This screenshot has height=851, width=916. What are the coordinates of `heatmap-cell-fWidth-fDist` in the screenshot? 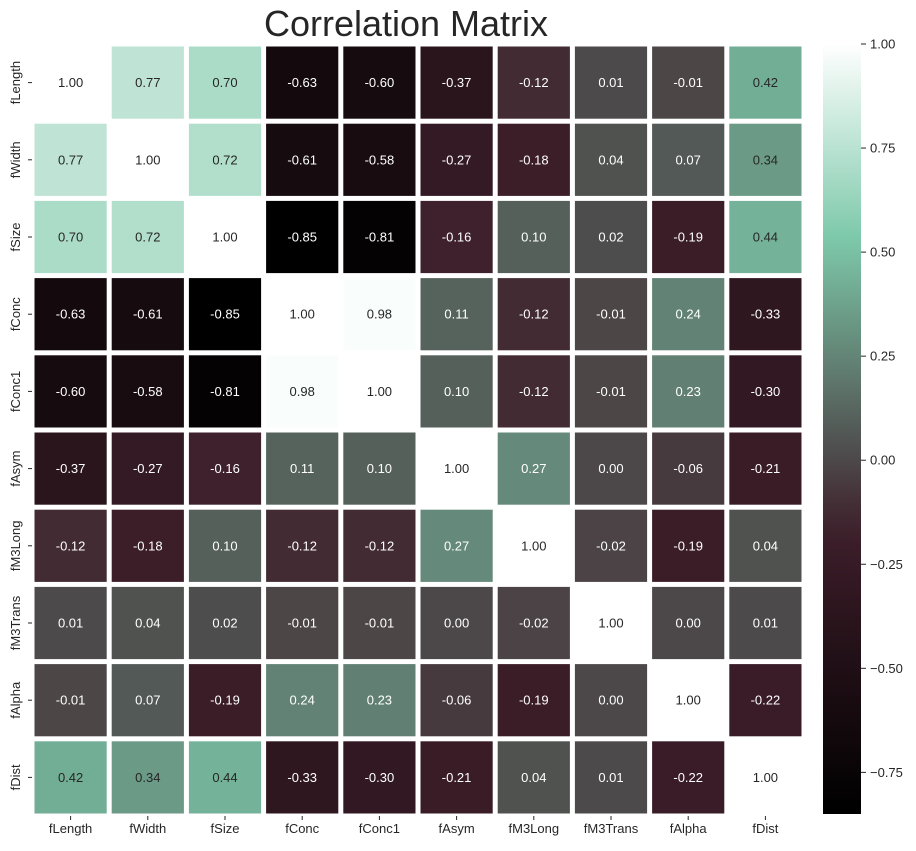 It's located at (765, 159).